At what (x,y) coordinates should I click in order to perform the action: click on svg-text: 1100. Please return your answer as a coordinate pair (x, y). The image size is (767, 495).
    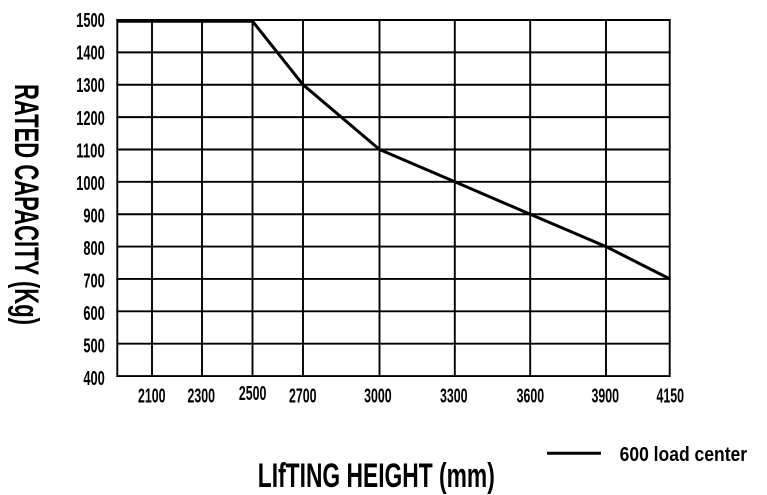
    Looking at the image, I should click on (90, 150).